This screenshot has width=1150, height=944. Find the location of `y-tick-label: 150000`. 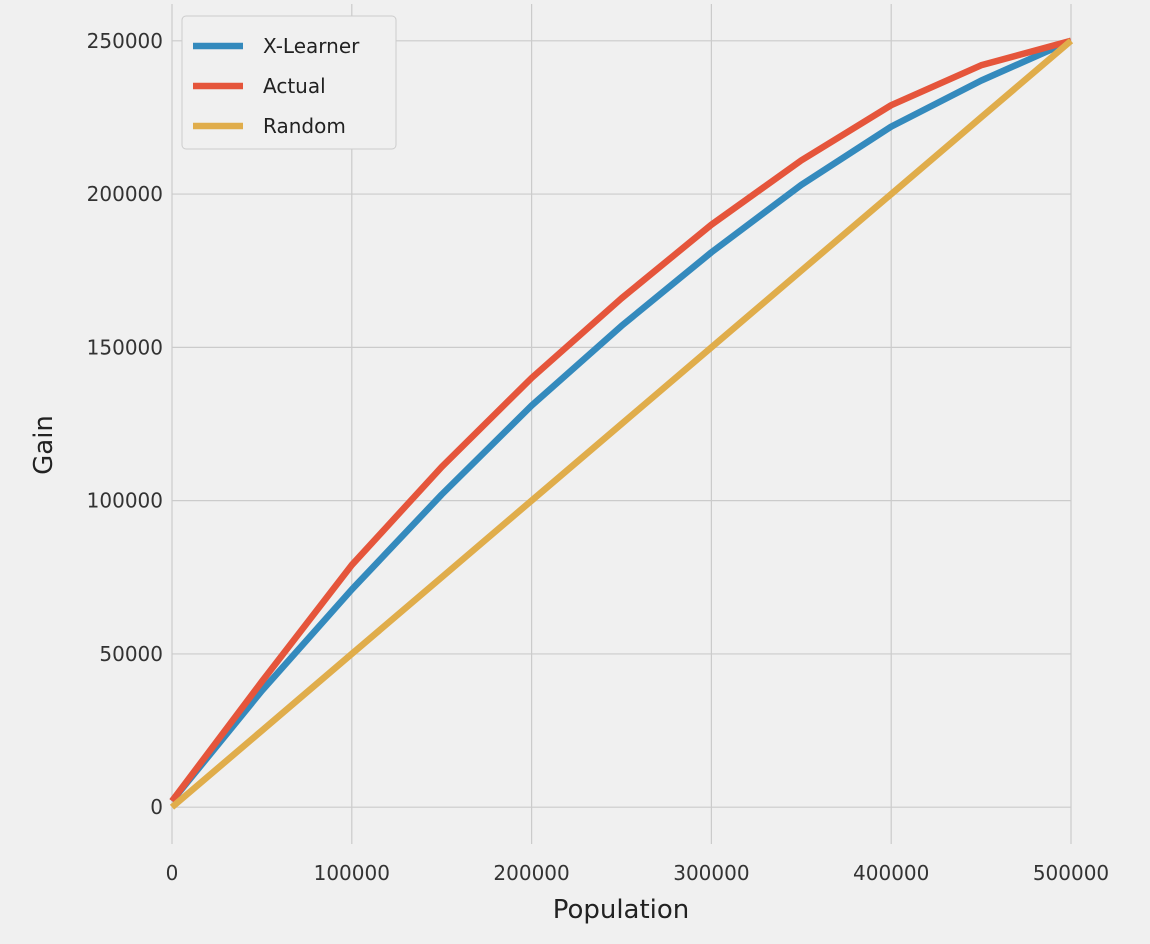

y-tick-label: 150000 is located at coordinates (125, 347).